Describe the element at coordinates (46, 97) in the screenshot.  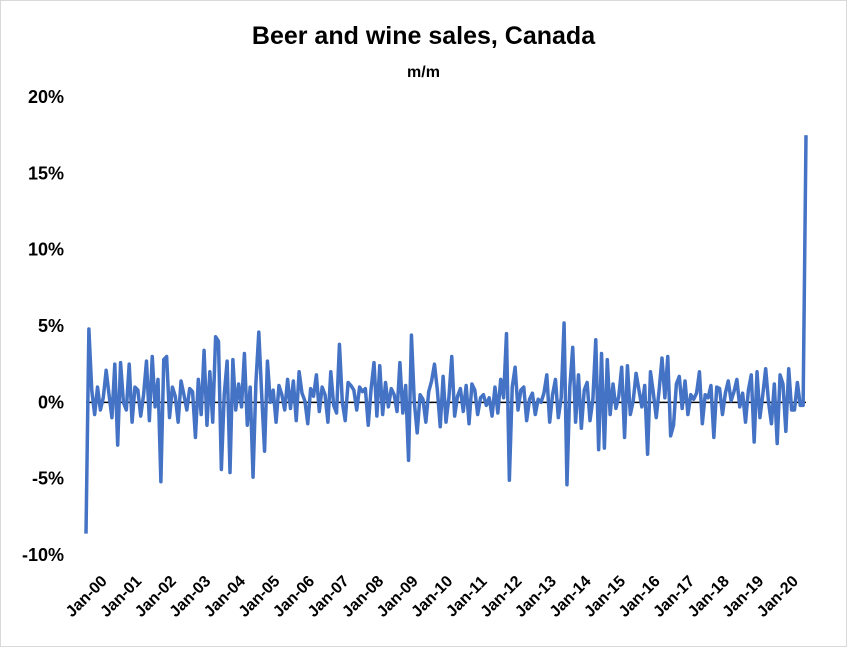
I see `y-tick-label: 20%` at that location.